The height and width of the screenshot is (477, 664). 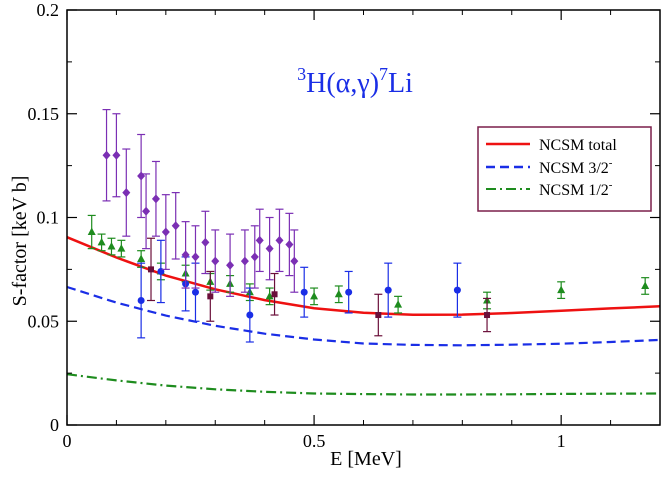 What do you see at coordinates (314, 441) in the screenshot?
I see `x-tick-label: 0.5` at bounding box center [314, 441].